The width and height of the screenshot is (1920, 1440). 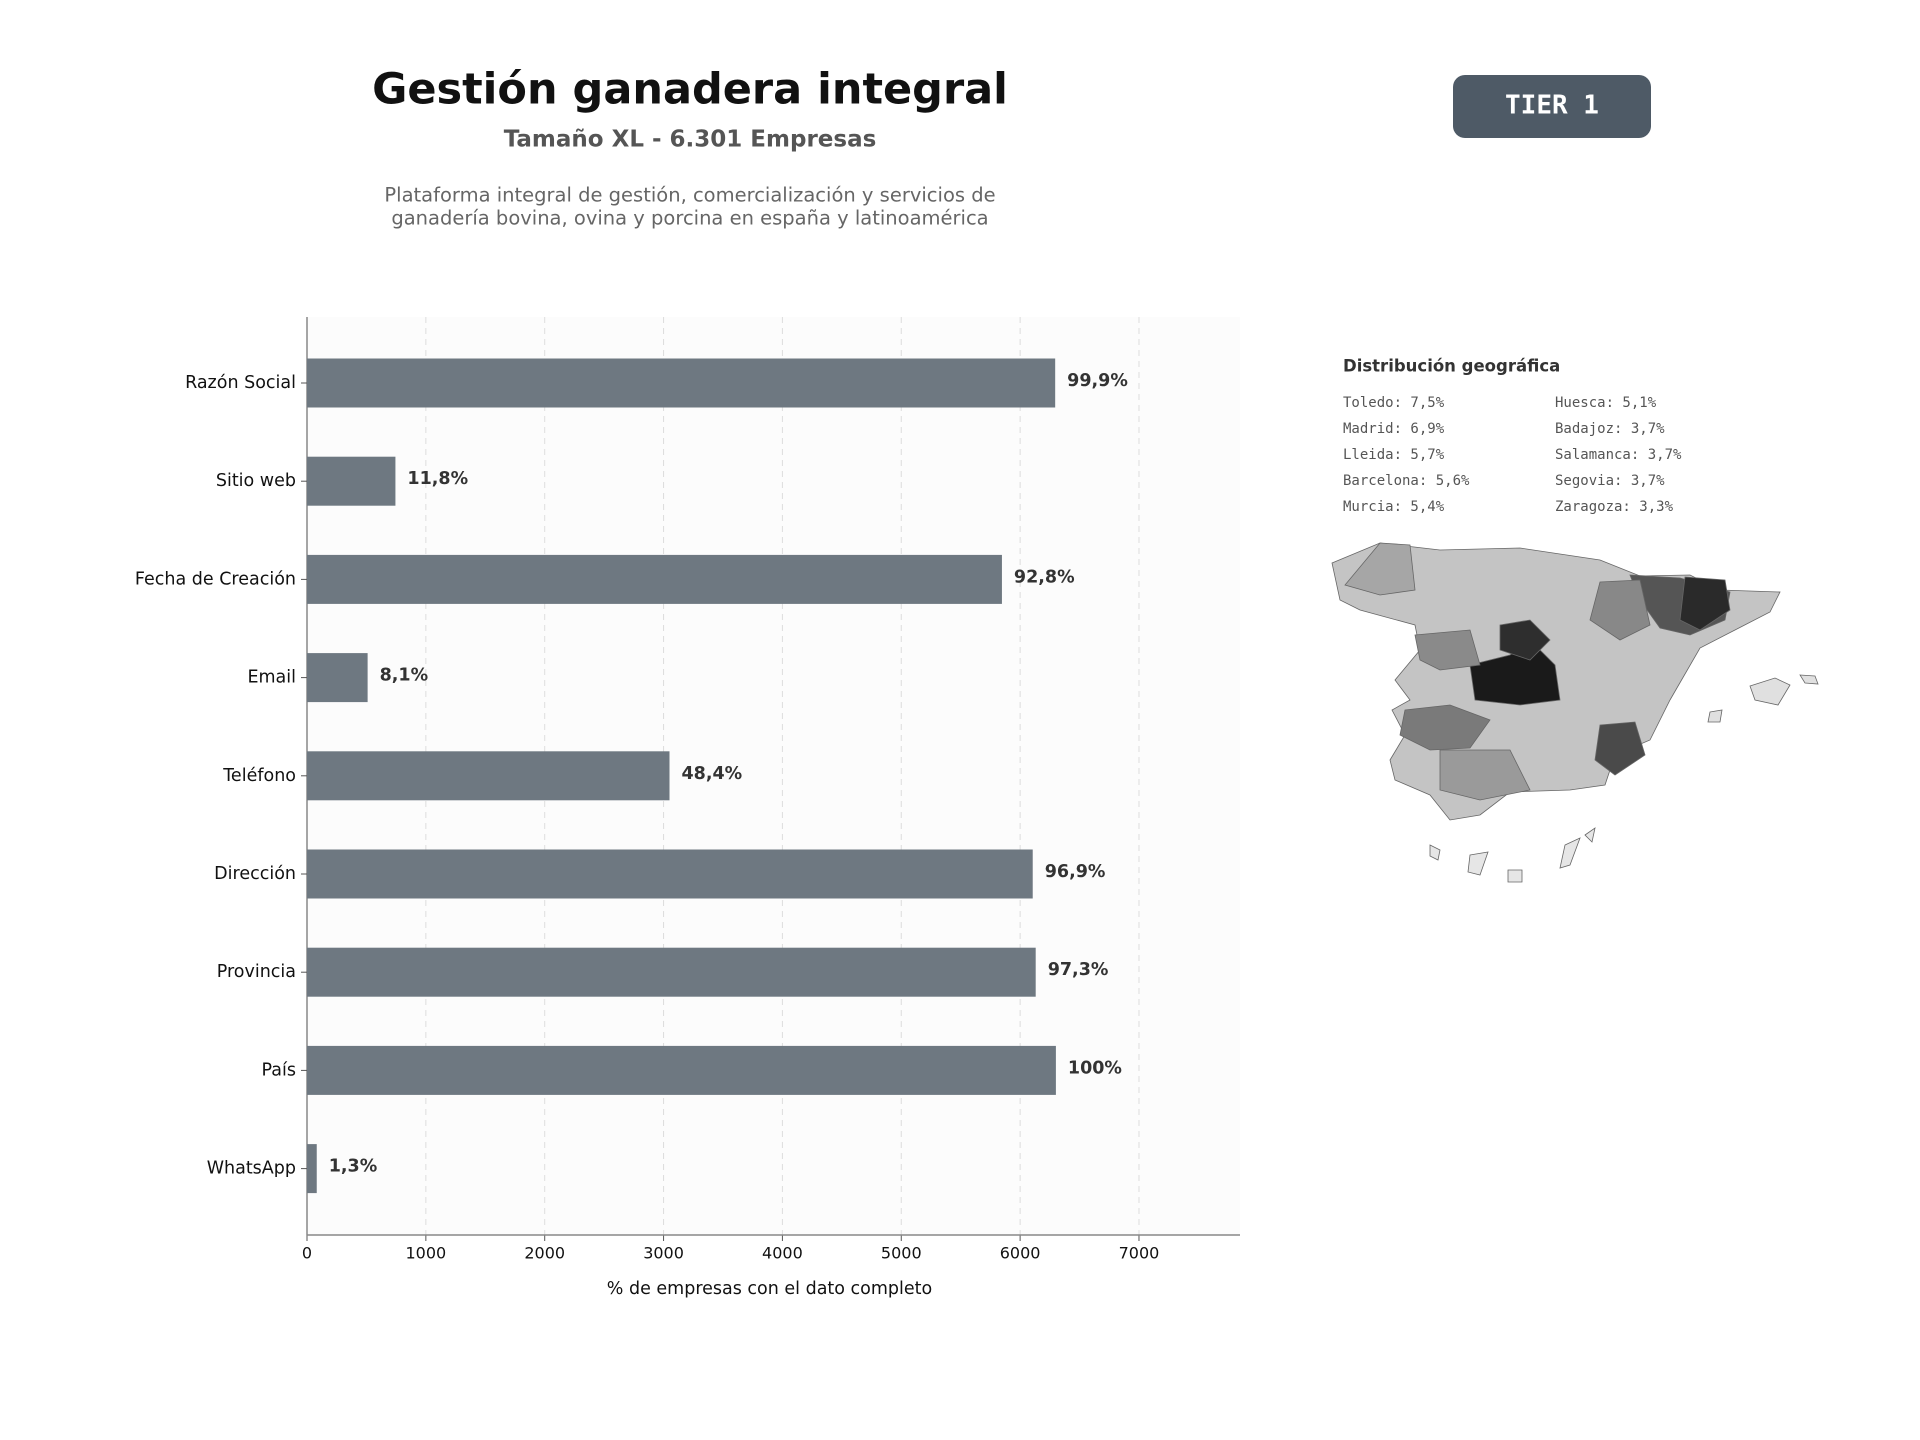 What do you see at coordinates (1078, 970) in the screenshot?
I see `value-label: 97,3%` at bounding box center [1078, 970].